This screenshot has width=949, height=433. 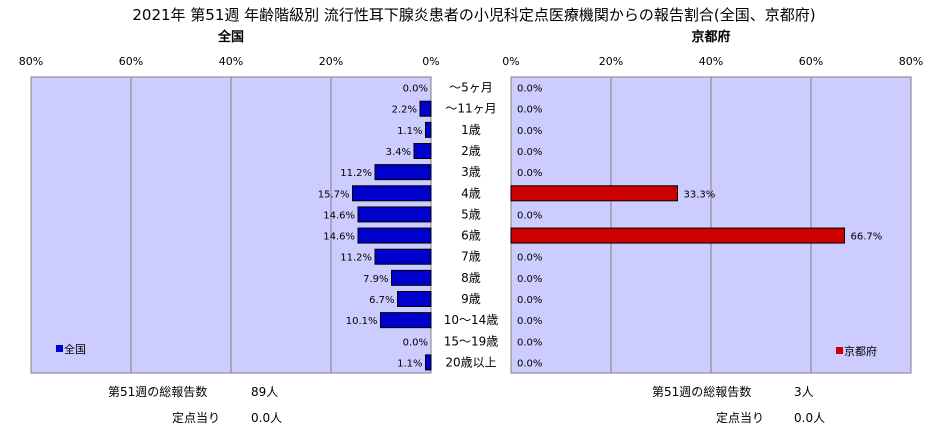 What do you see at coordinates (470, 109) in the screenshot?
I see `category-label: ～11ヶ月` at bounding box center [470, 109].